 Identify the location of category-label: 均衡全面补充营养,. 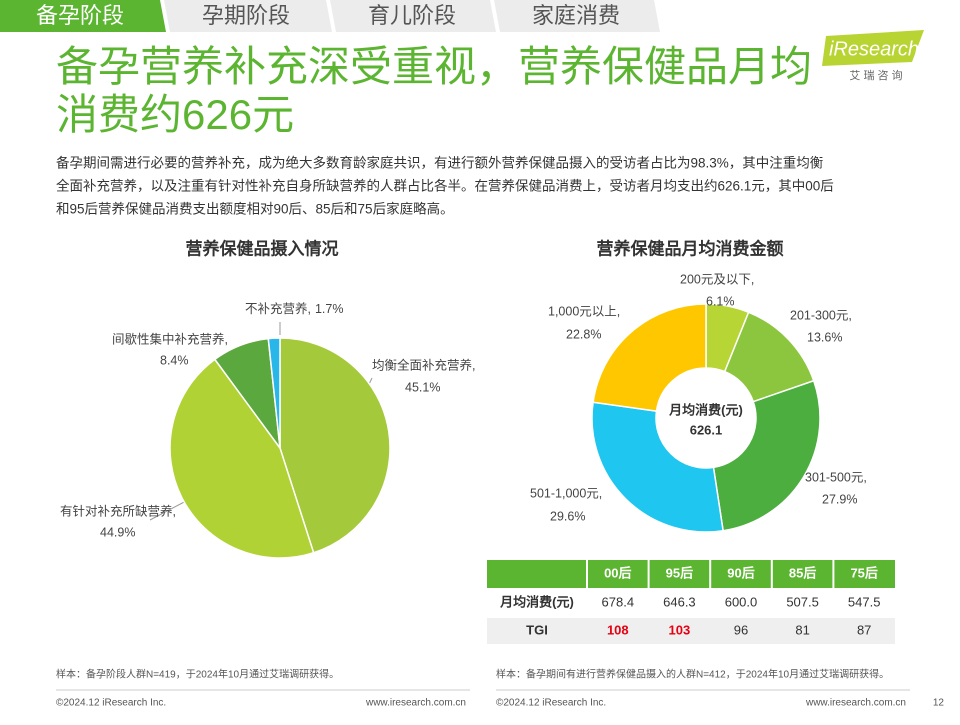
(423, 364).